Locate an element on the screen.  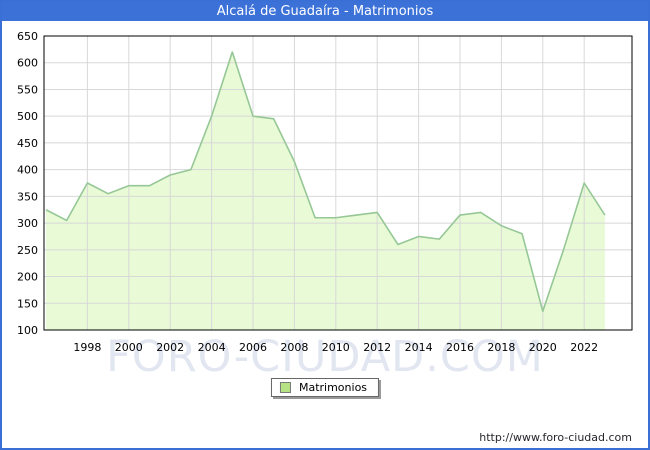
legend-swatch-icon is located at coordinates (285, 387).